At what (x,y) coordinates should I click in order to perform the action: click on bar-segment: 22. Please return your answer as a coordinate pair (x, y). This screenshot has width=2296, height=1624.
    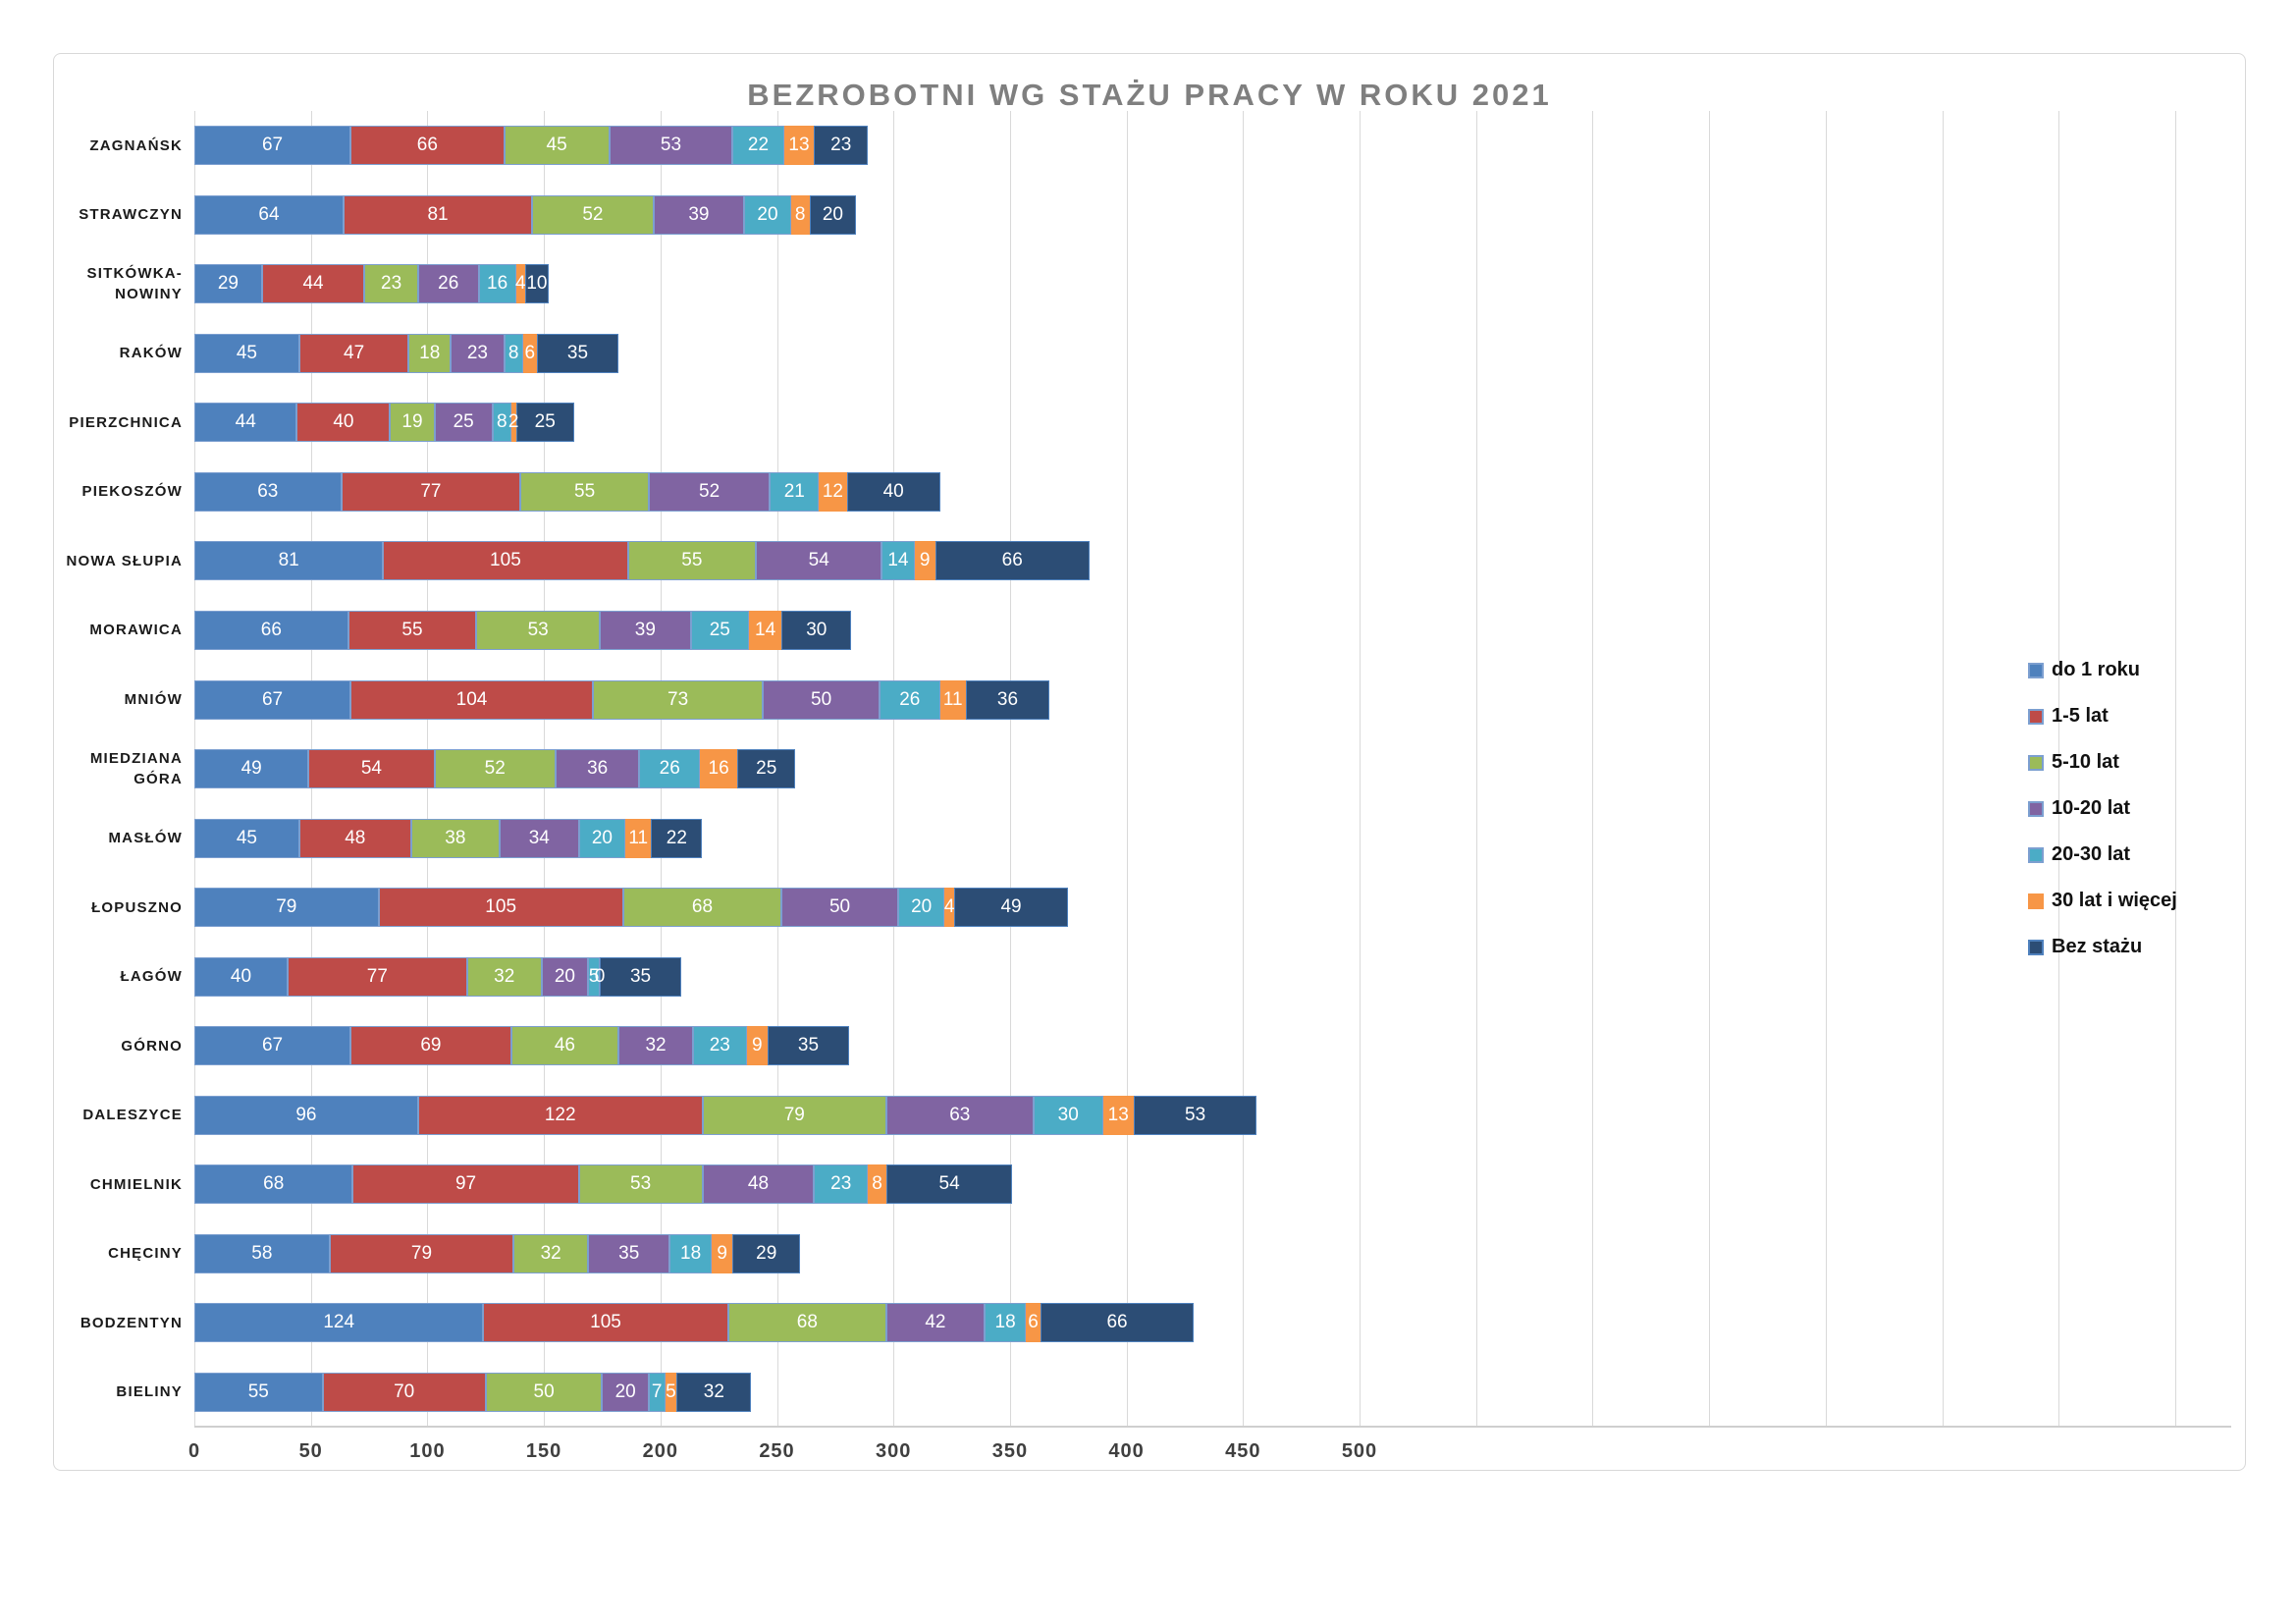
    Looking at the image, I should click on (677, 838).